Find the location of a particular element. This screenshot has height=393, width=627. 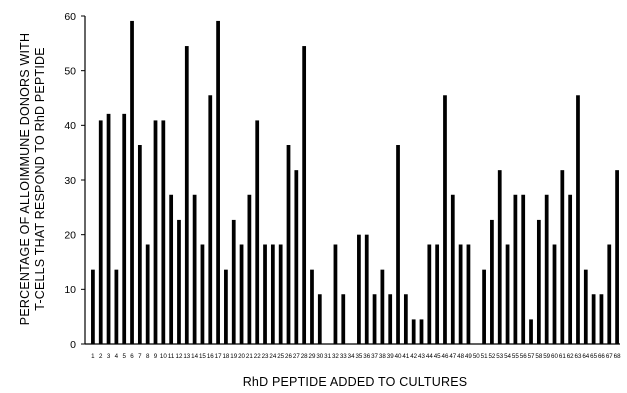

x-tick-label: 41 is located at coordinates (405, 356).